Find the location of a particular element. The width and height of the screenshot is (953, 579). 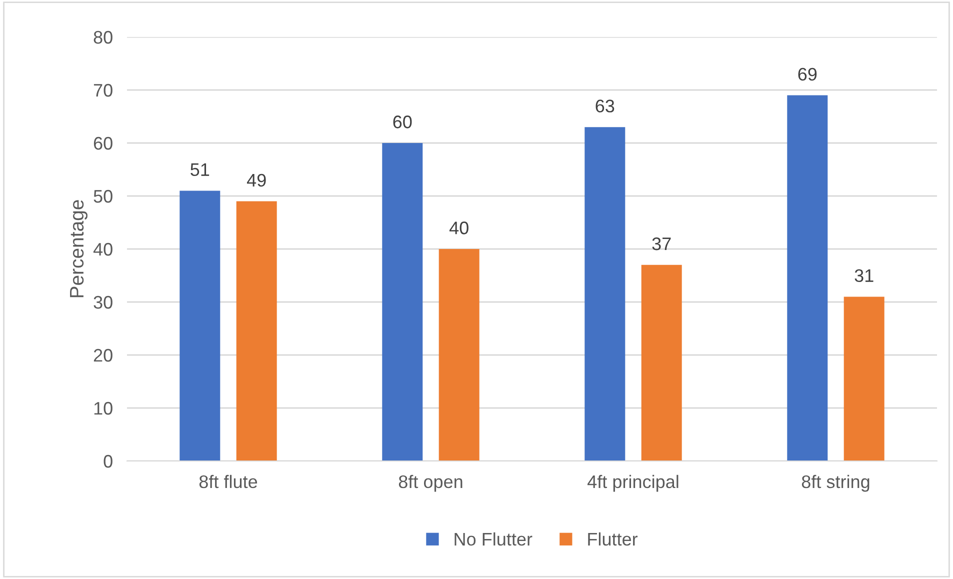

data-label: 60 is located at coordinates (402, 122).